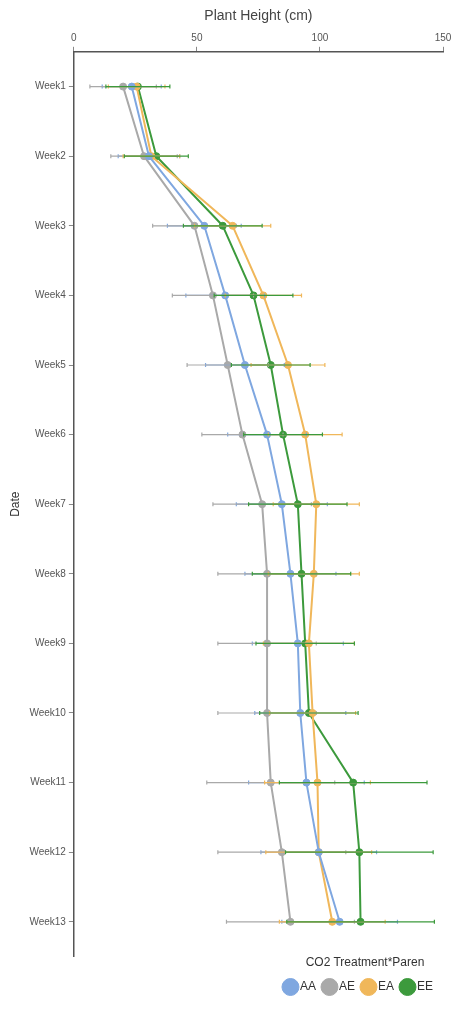 The height and width of the screenshot is (1009, 459). Describe the element at coordinates (48, 712) in the screenshot. I see `y-tick-label: Week10` at that location.